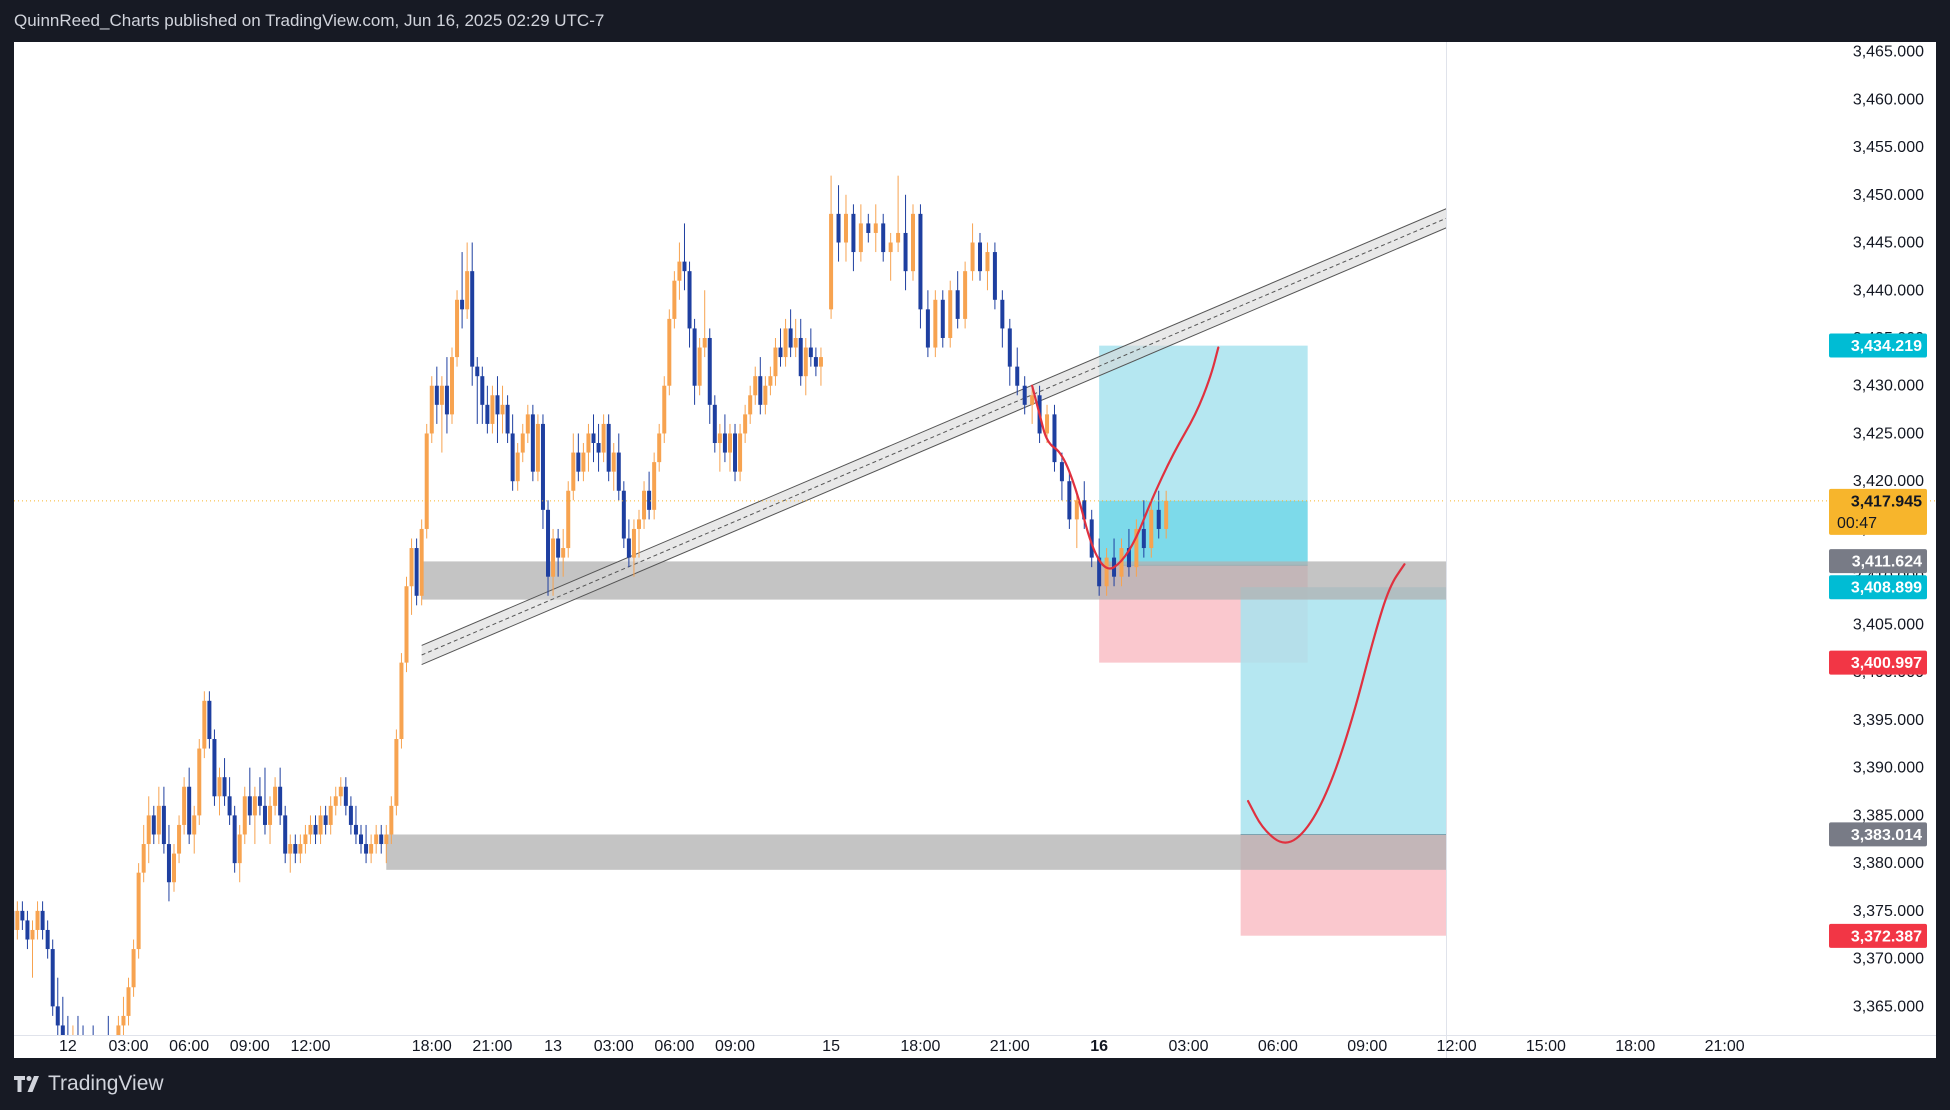  Describe the element at coordinates (89, 1084) in the screenshot. I see `tradingview-logo: TradingView` at that location.